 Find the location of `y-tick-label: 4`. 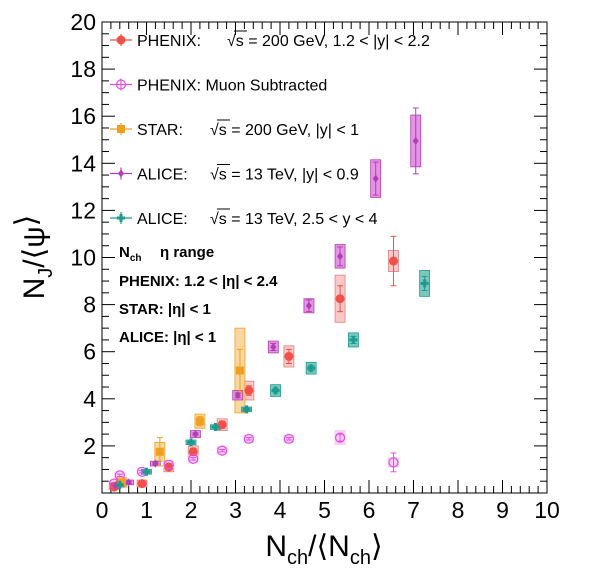

y-tick-label: 4 is located at coordinates (89, 399).